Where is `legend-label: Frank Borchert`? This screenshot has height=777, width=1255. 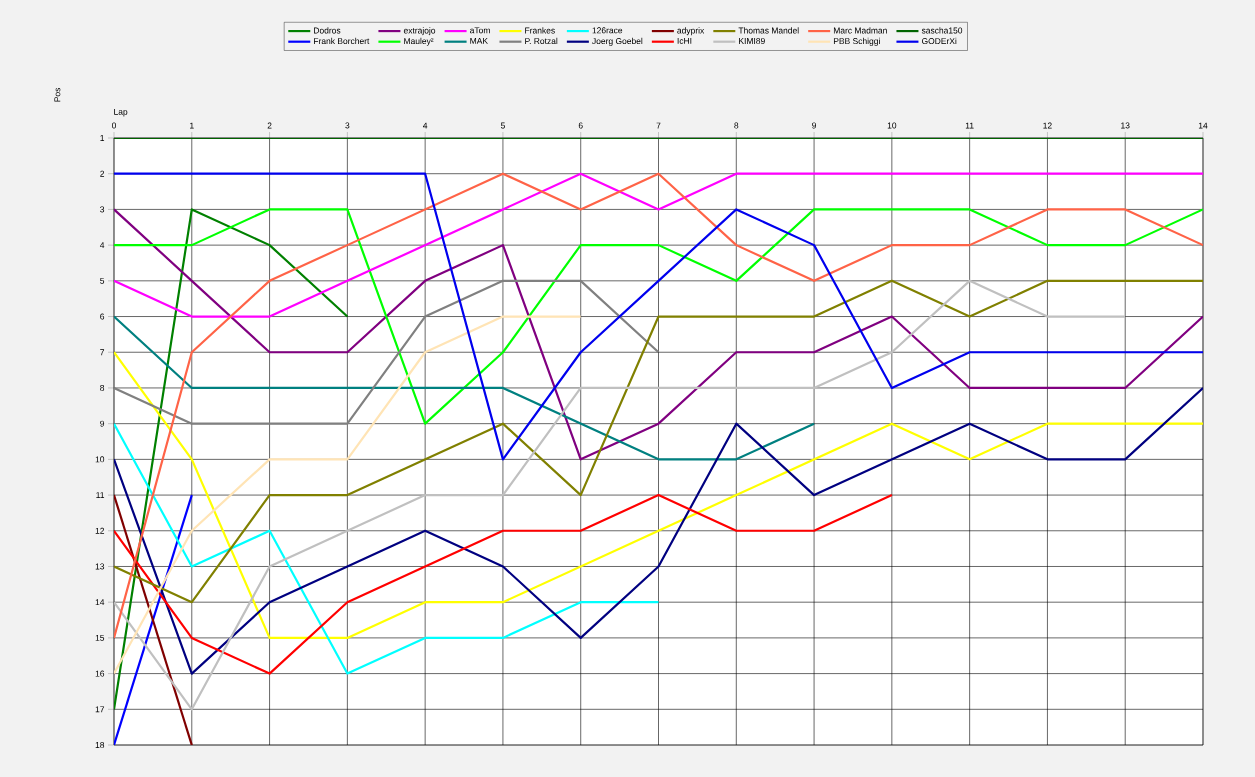
legend-label: Frank Borchert is located at coordinates (342, 41).